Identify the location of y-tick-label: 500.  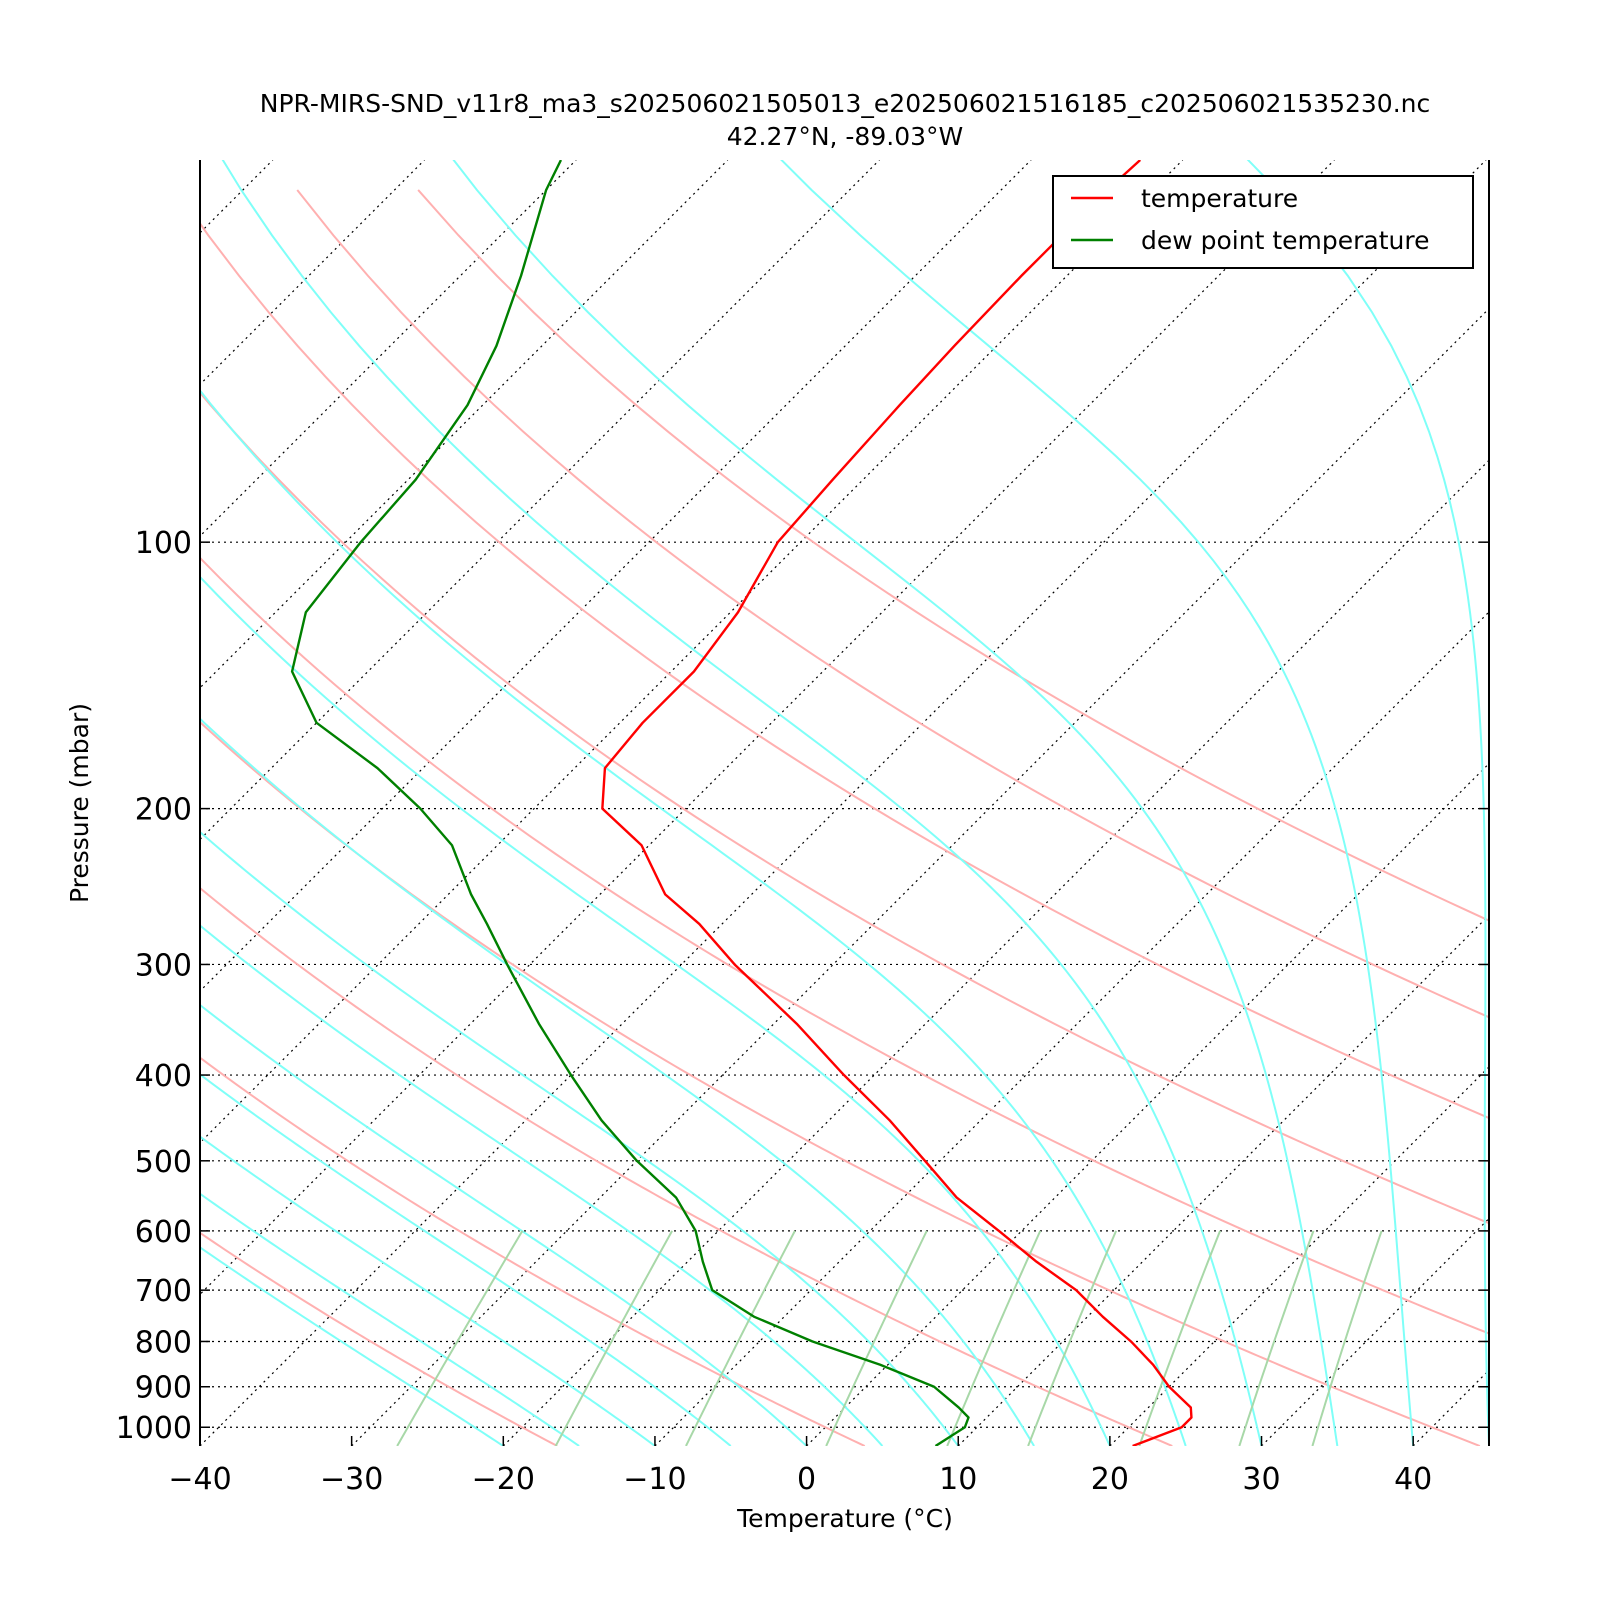
(163, 1162).